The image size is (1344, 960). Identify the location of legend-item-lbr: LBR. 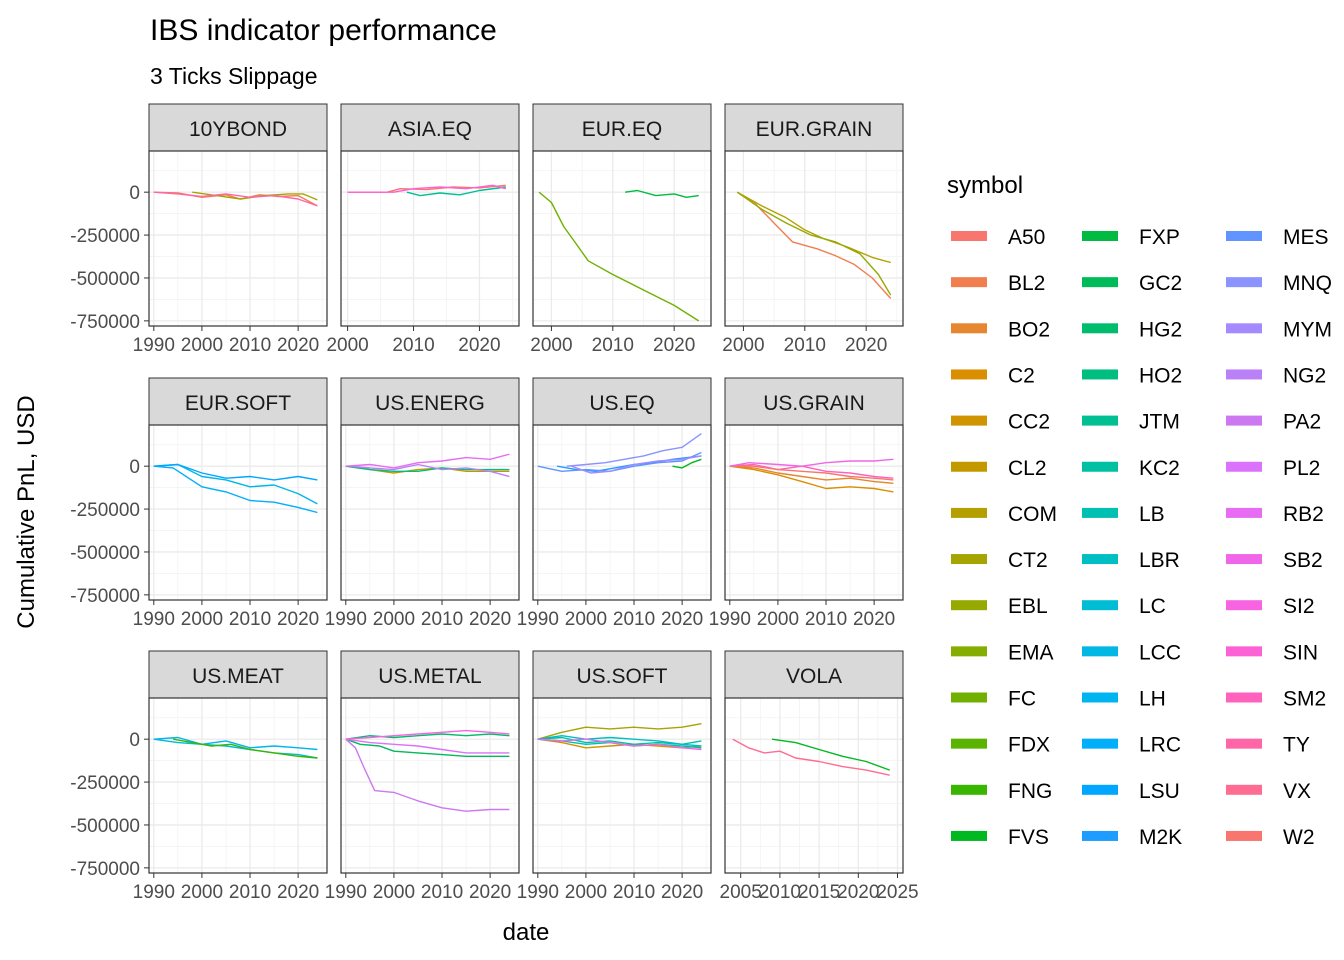
(1131, 560).